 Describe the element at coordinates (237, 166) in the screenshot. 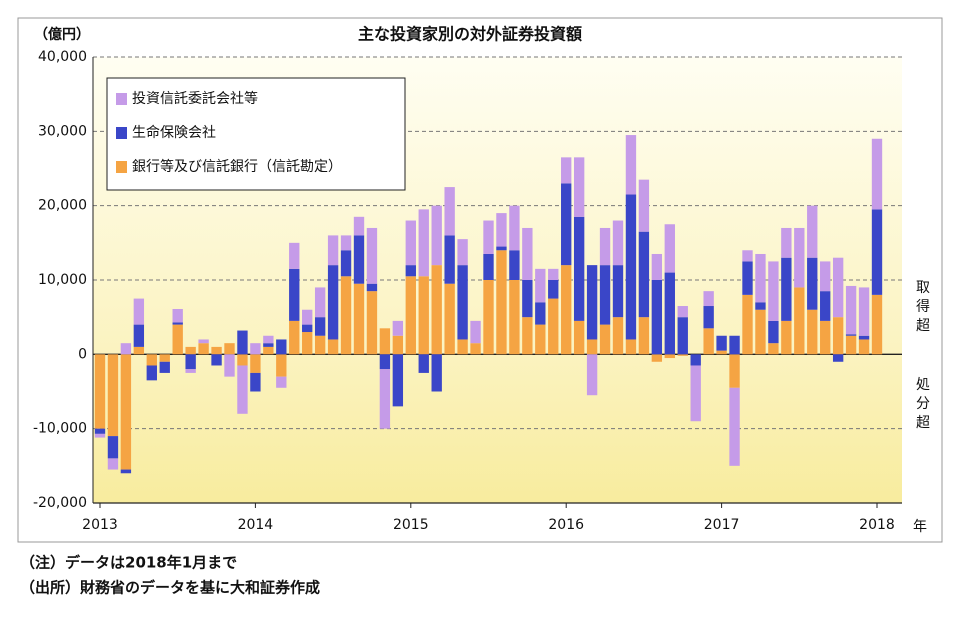

I see `legend-label: 銀行等及び信託銀行（信託勘定）` at that location.